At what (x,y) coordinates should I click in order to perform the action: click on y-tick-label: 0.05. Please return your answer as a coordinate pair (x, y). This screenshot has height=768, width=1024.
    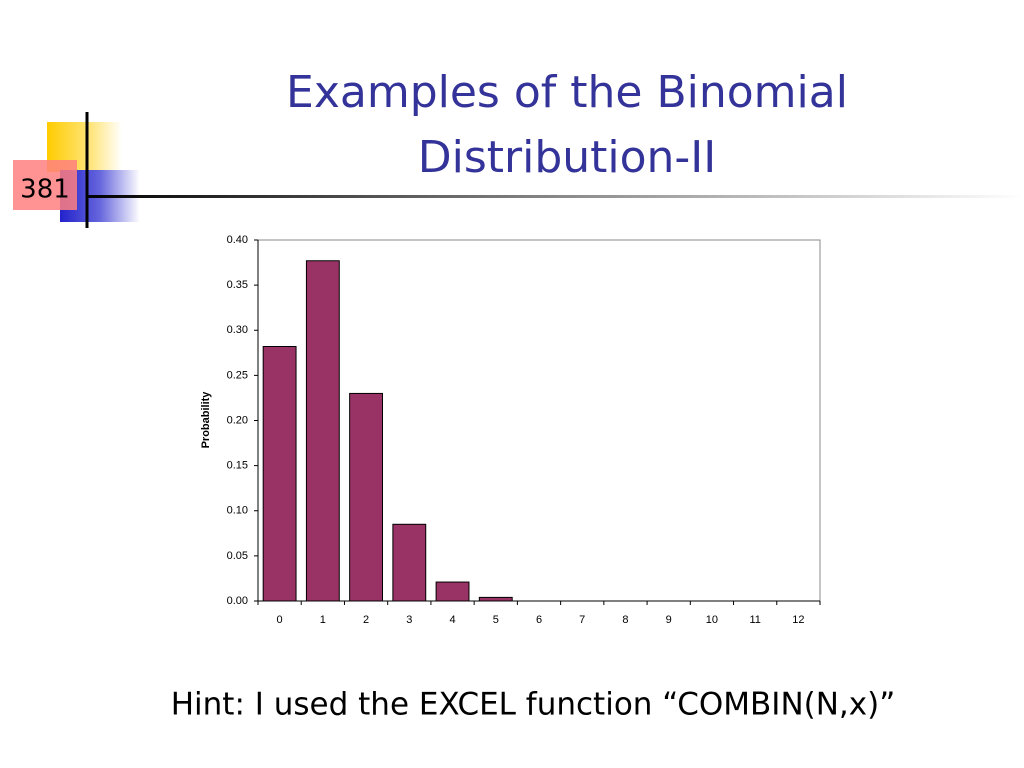
    Looking at the image, I should click on (237, 556).